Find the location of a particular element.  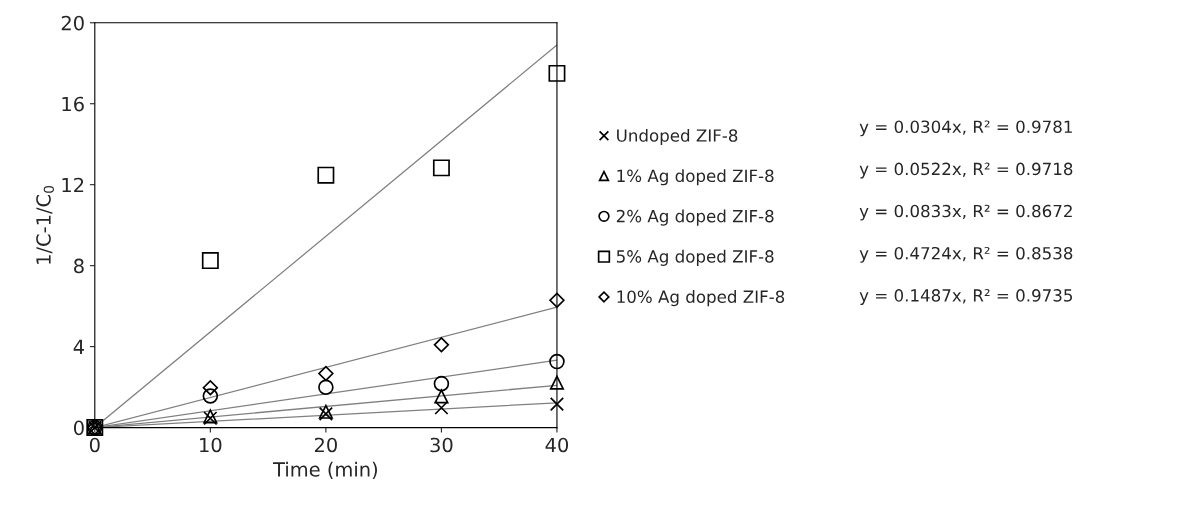

legend-label: 5% Ag doped ZIF-8 is located at coordinates (695, 257).